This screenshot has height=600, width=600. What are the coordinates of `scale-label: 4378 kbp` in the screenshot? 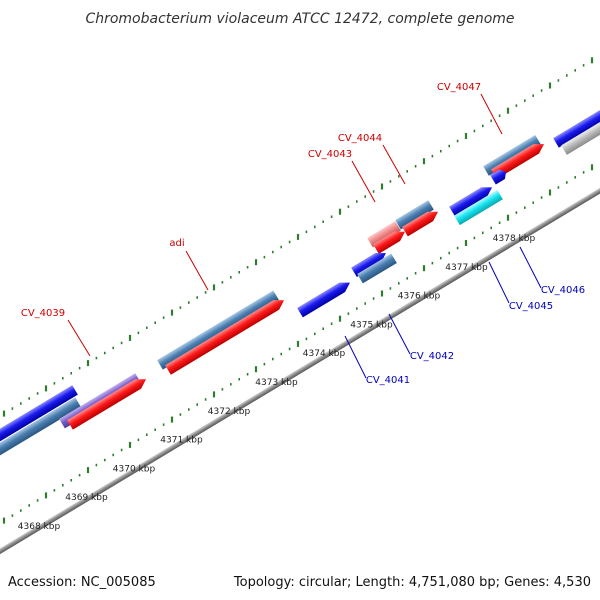 It's located at (514, 239).